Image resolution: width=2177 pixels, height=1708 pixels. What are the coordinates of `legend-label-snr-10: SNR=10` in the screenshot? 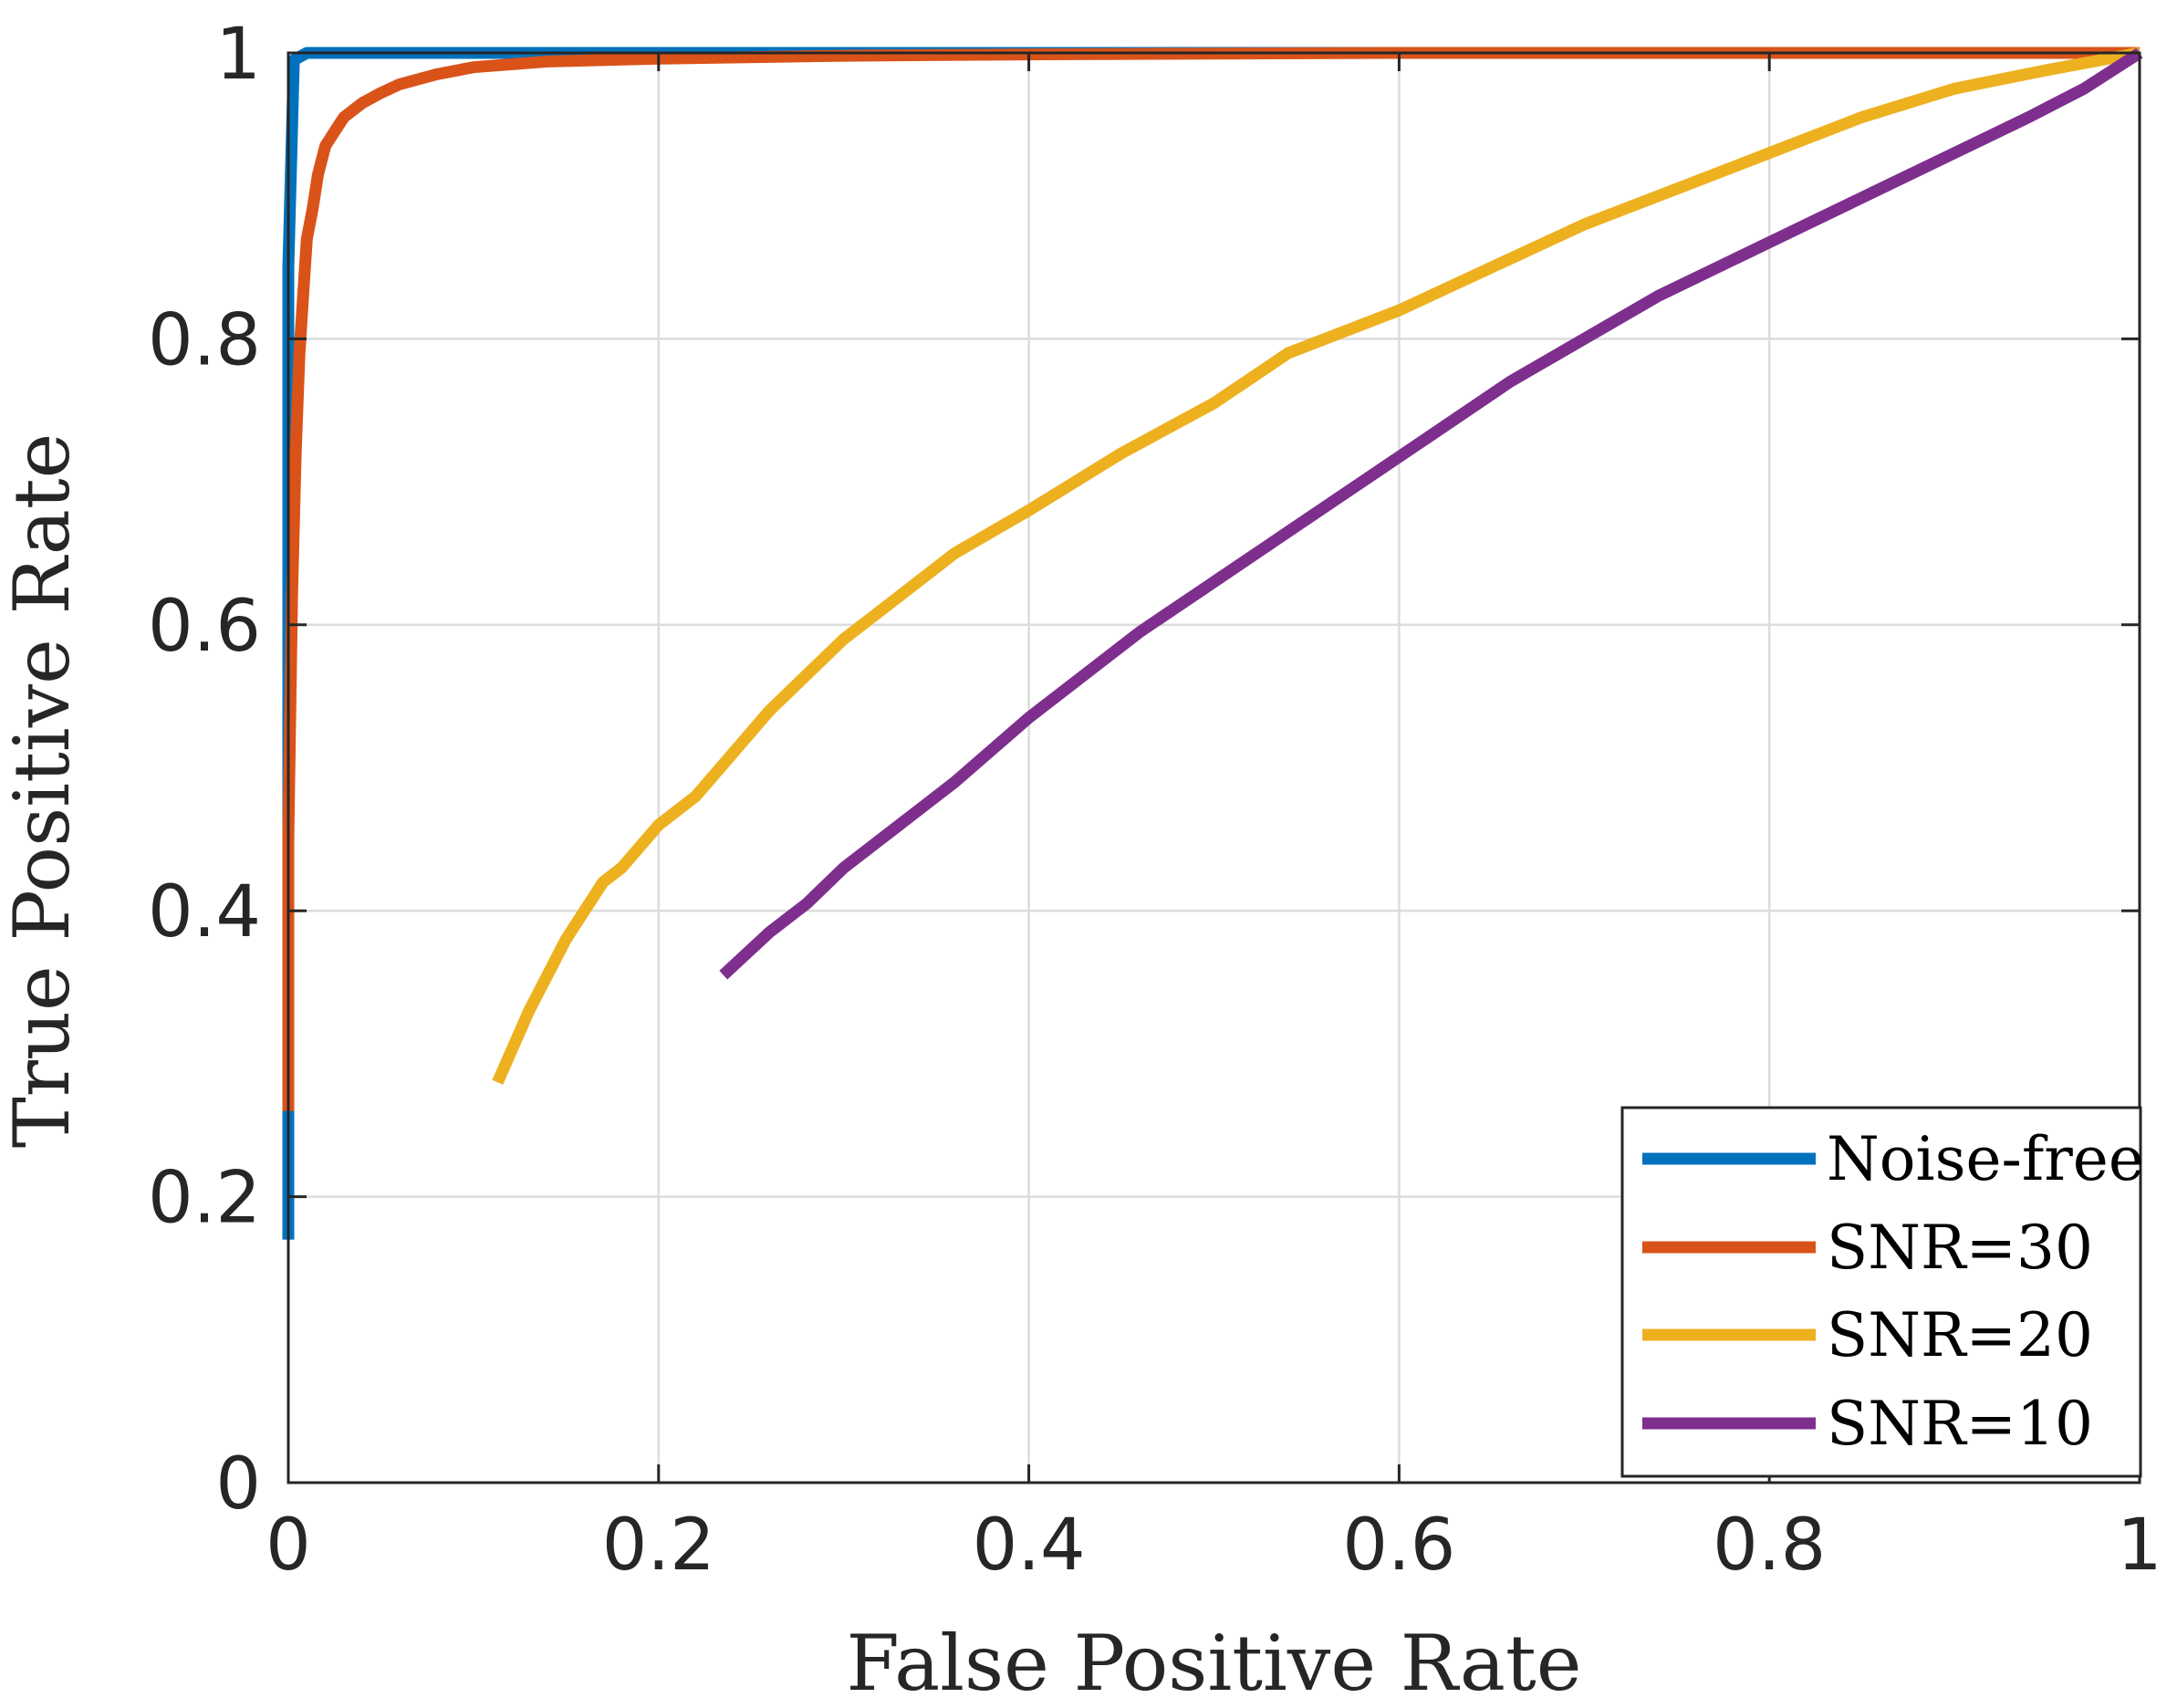 It's located at (1960, 1424).